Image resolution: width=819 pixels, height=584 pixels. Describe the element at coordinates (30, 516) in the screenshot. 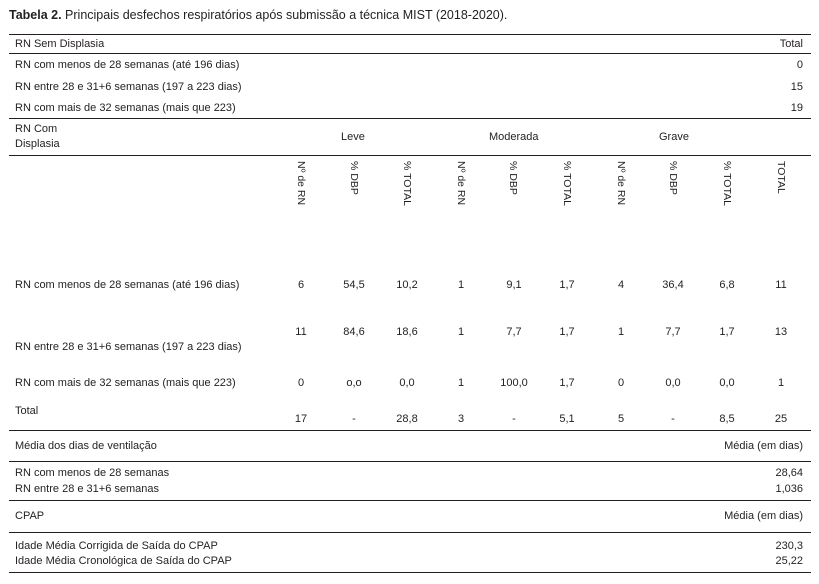

I see `section-header-cpap: CPAP` at that location.